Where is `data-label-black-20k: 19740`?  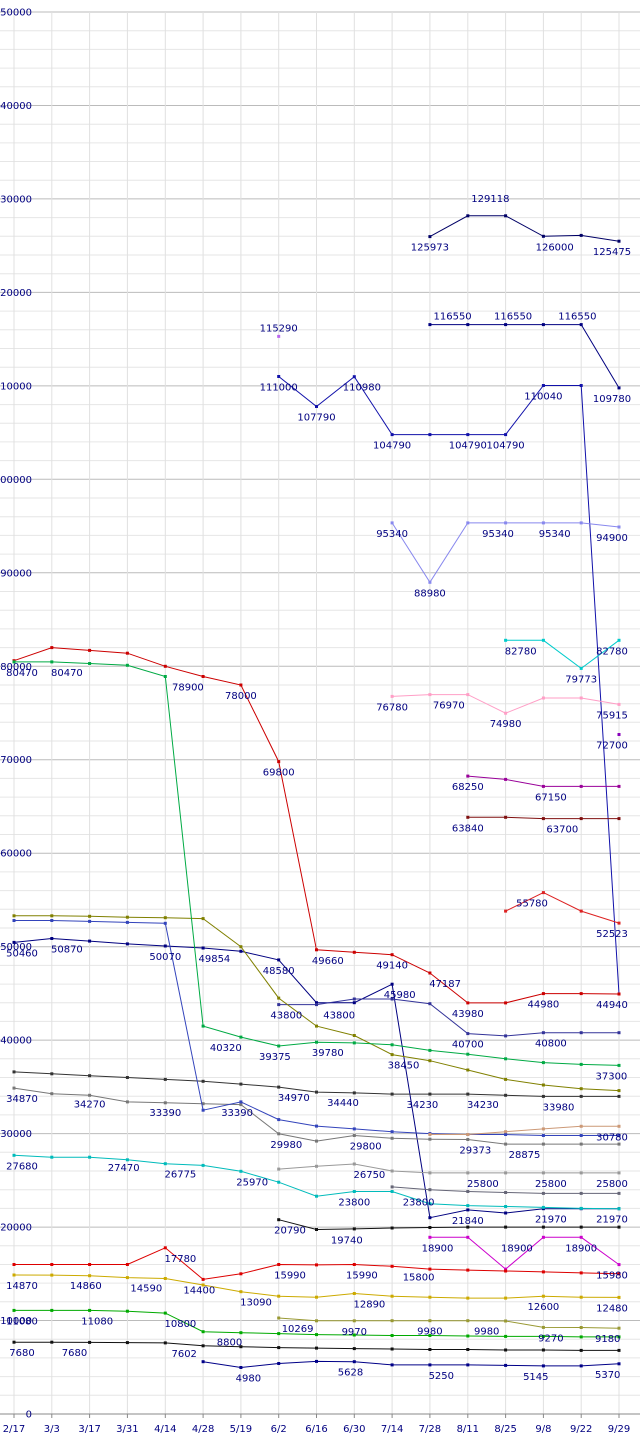 data-label-black-20k: 19740 is located at coordinates (347, 1241).